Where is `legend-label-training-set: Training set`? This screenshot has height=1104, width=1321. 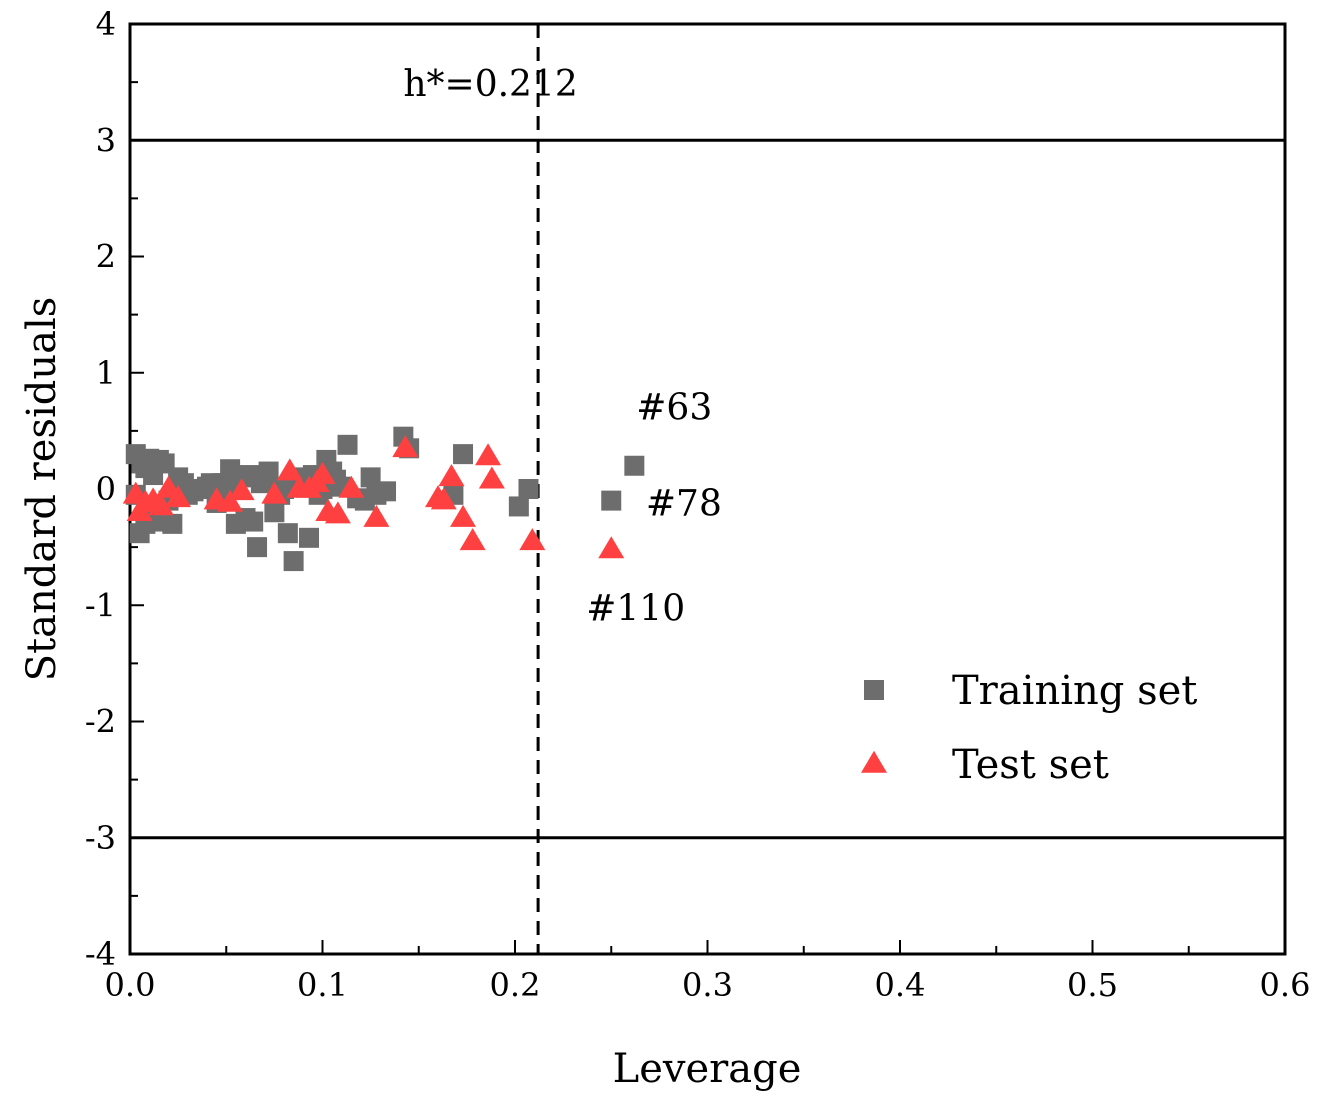 legend-label-training-set: Training set is located at coordinates (1074, 691).